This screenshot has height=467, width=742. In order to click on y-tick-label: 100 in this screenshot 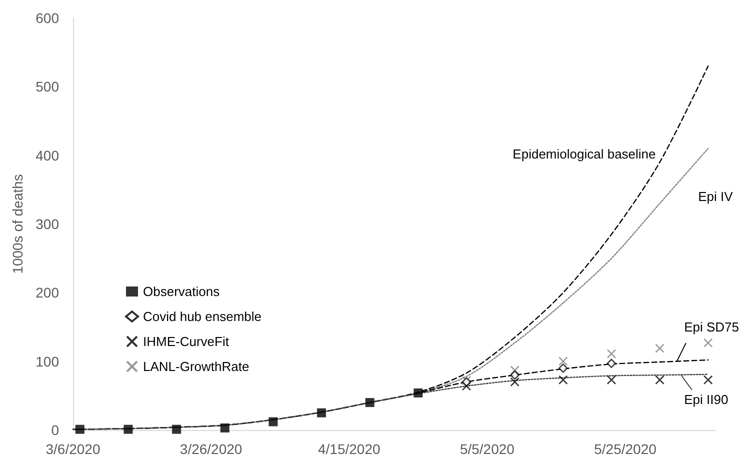, I will do `click(48, 361)`.